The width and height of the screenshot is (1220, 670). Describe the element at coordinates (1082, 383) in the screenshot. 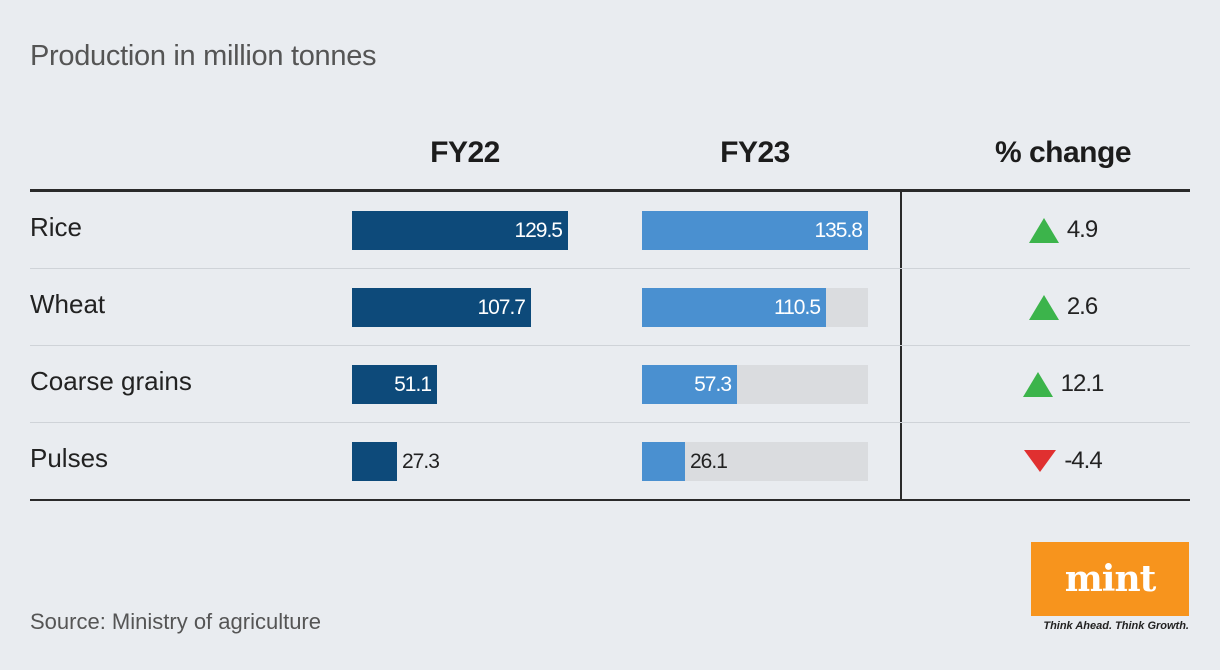

I see `change-value: 12.1` at that location.